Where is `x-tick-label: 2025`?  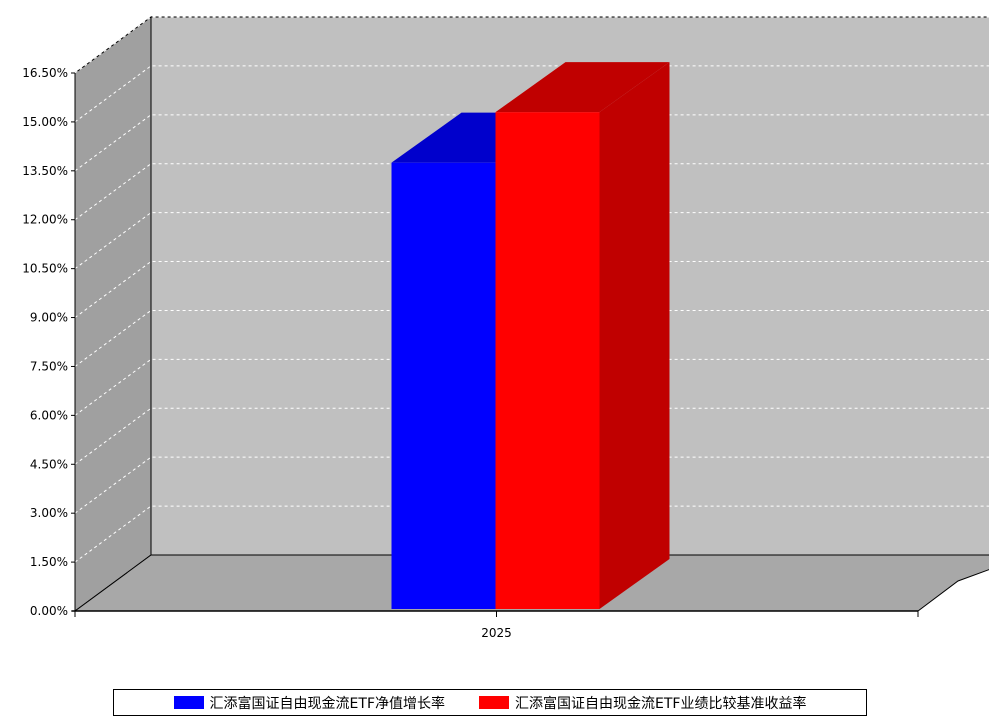 x-tick-label: 2025 is located at coordinates (496, 633).